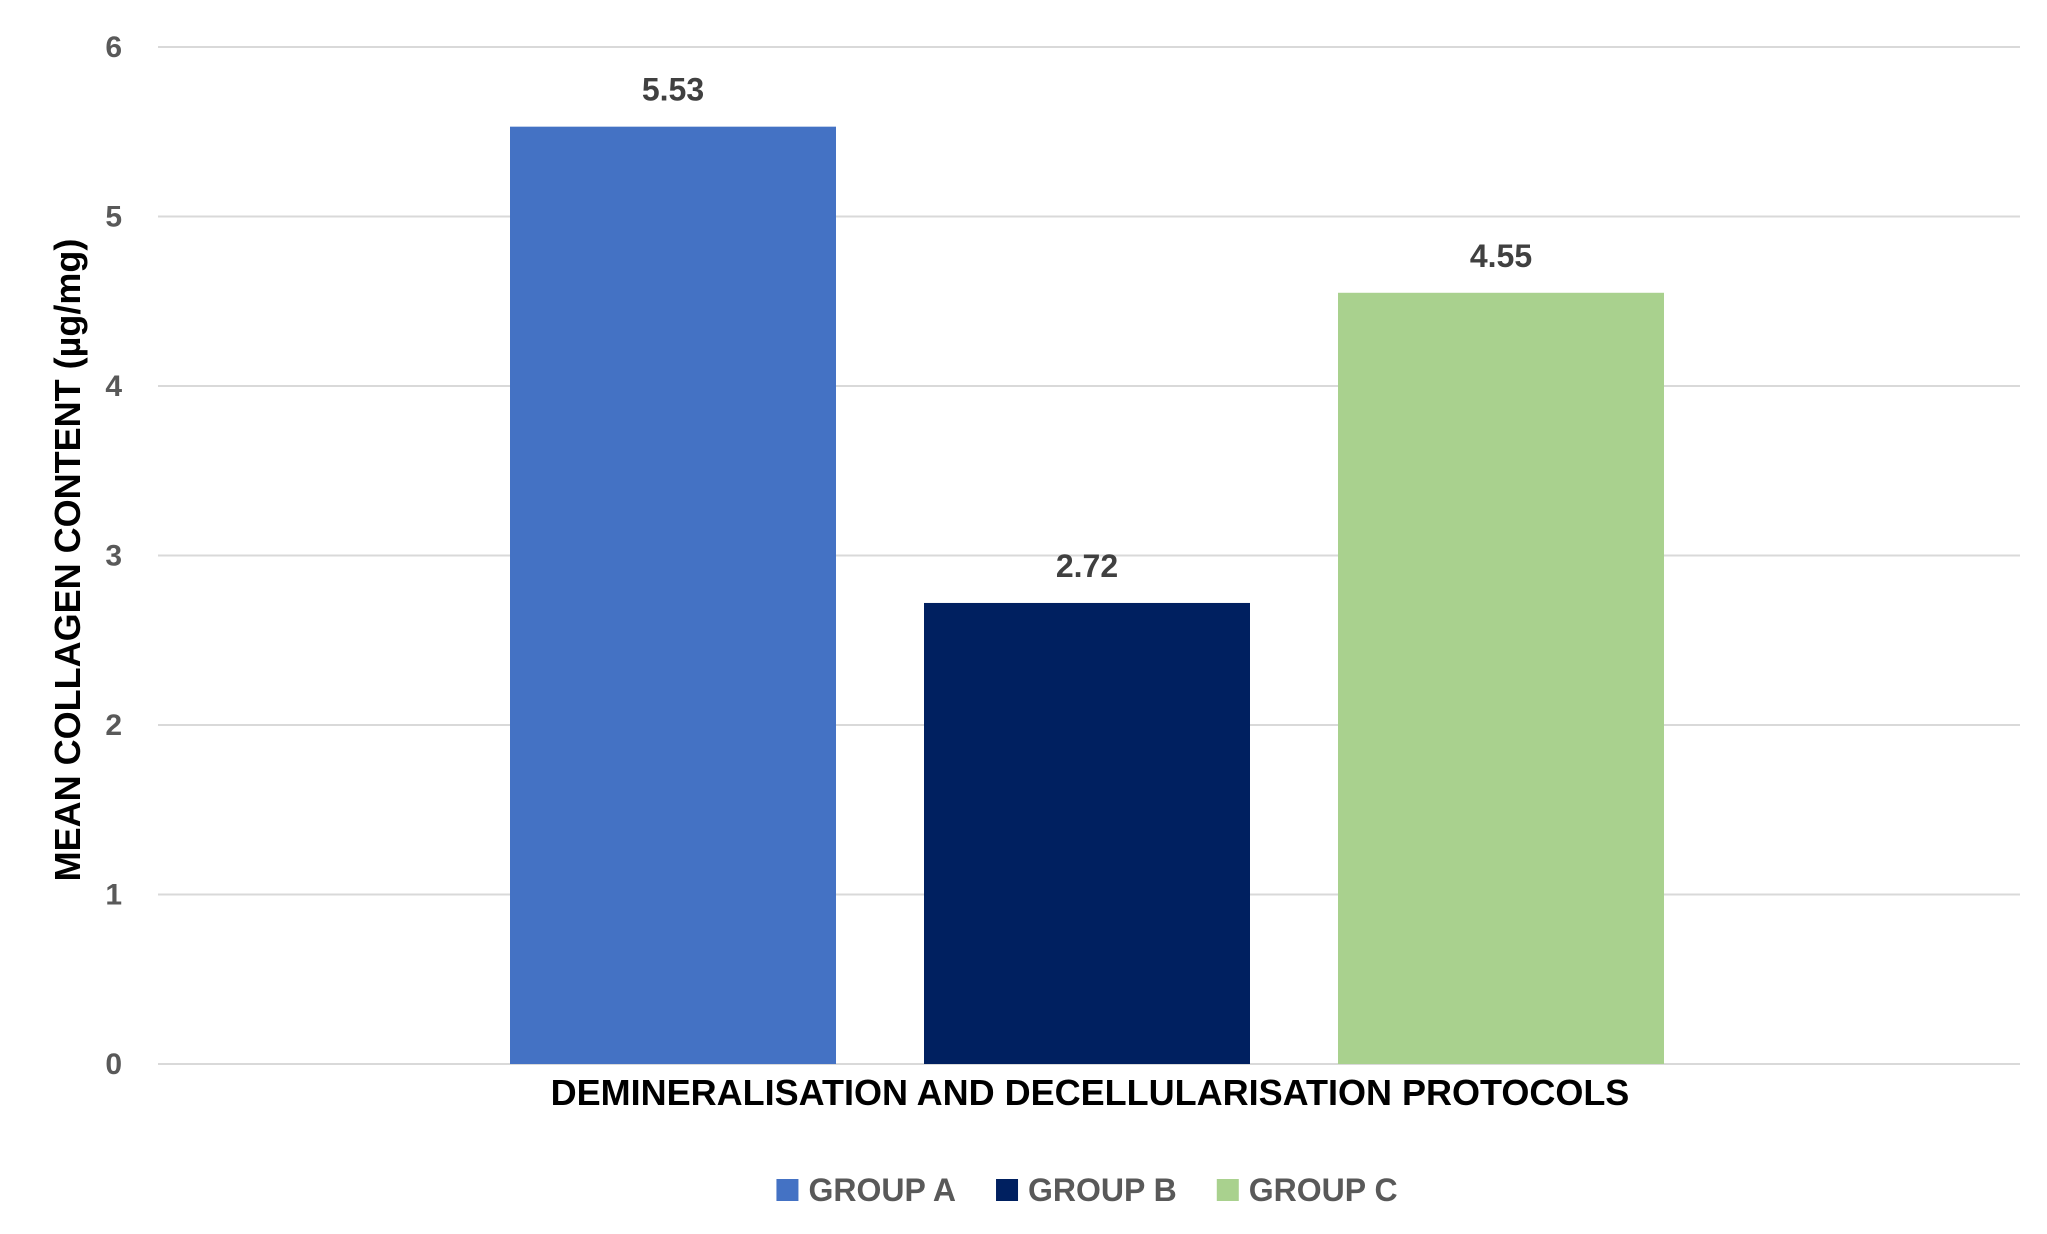 Image resolution: width=2047 pixels, height=1234 pixels. What do you see at coordinates (1087, 833) in the screenshot?
I see `bar-group-b` at bounding box center [1087, 833].